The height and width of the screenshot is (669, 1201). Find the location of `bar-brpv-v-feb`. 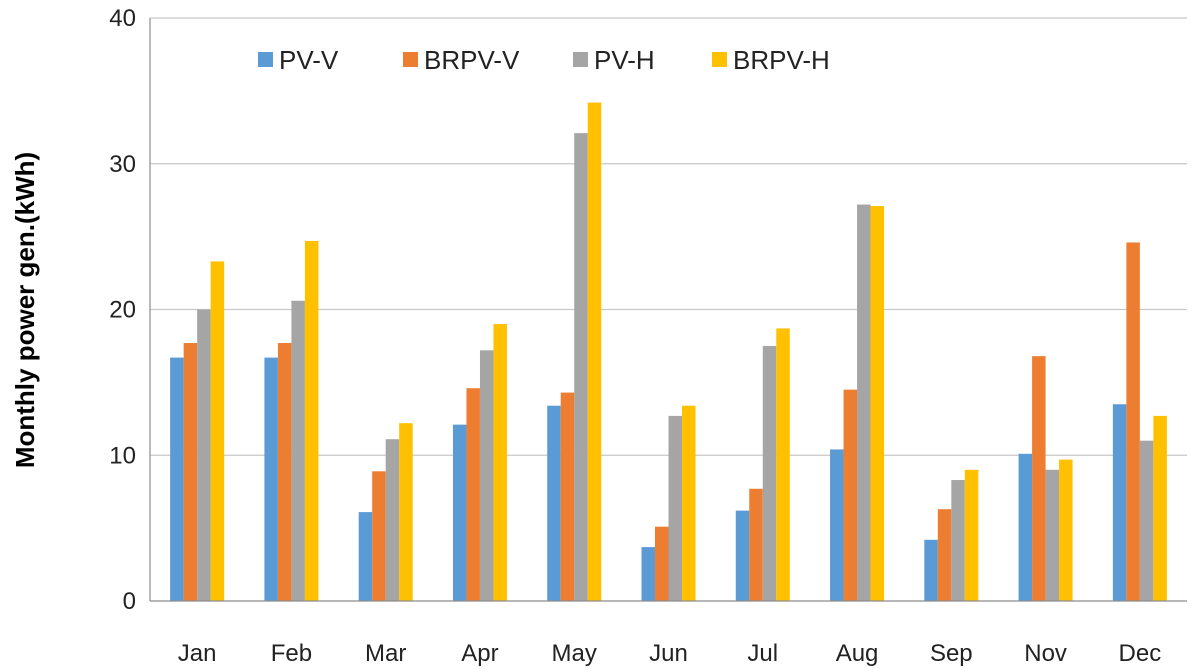

bar-brpv-v-feb is located at coordinates (284, 472).